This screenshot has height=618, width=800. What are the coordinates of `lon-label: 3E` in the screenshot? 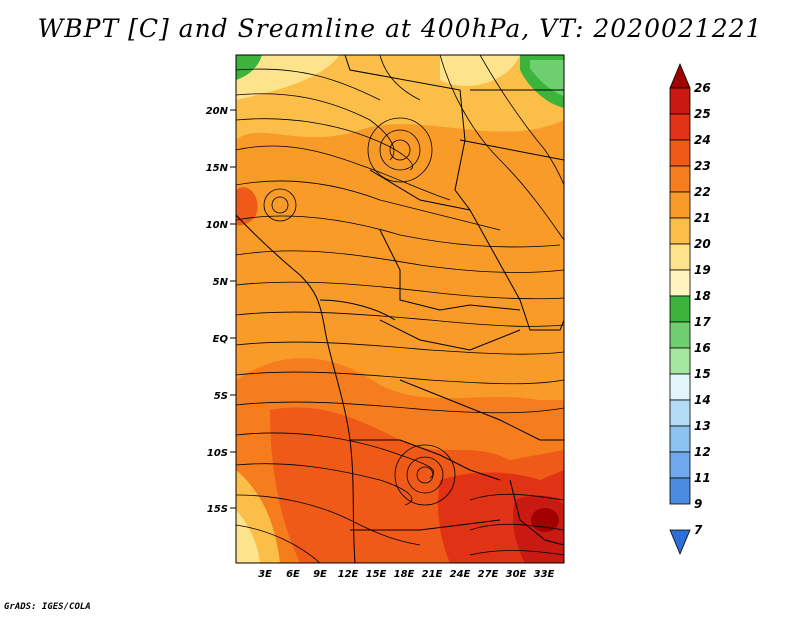 It's located at (265, 574).